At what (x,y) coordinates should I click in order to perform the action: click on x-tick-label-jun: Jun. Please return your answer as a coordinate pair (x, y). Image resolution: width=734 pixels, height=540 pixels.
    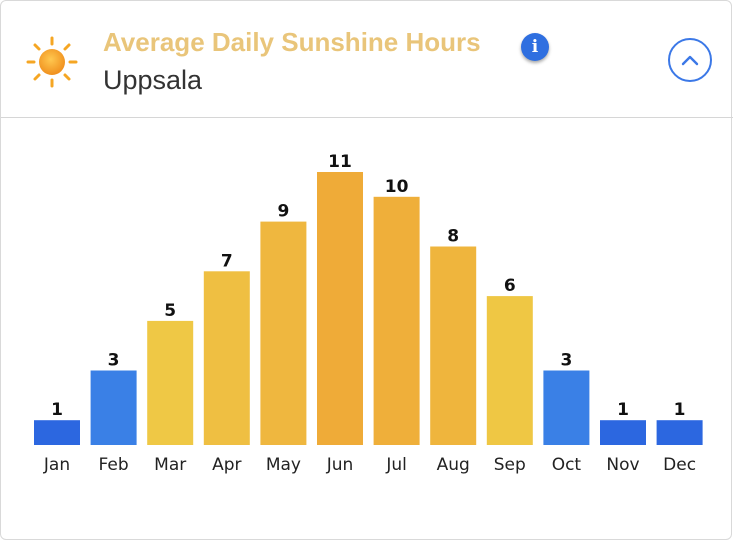
    Looking at the image, I should click on (340, 465).